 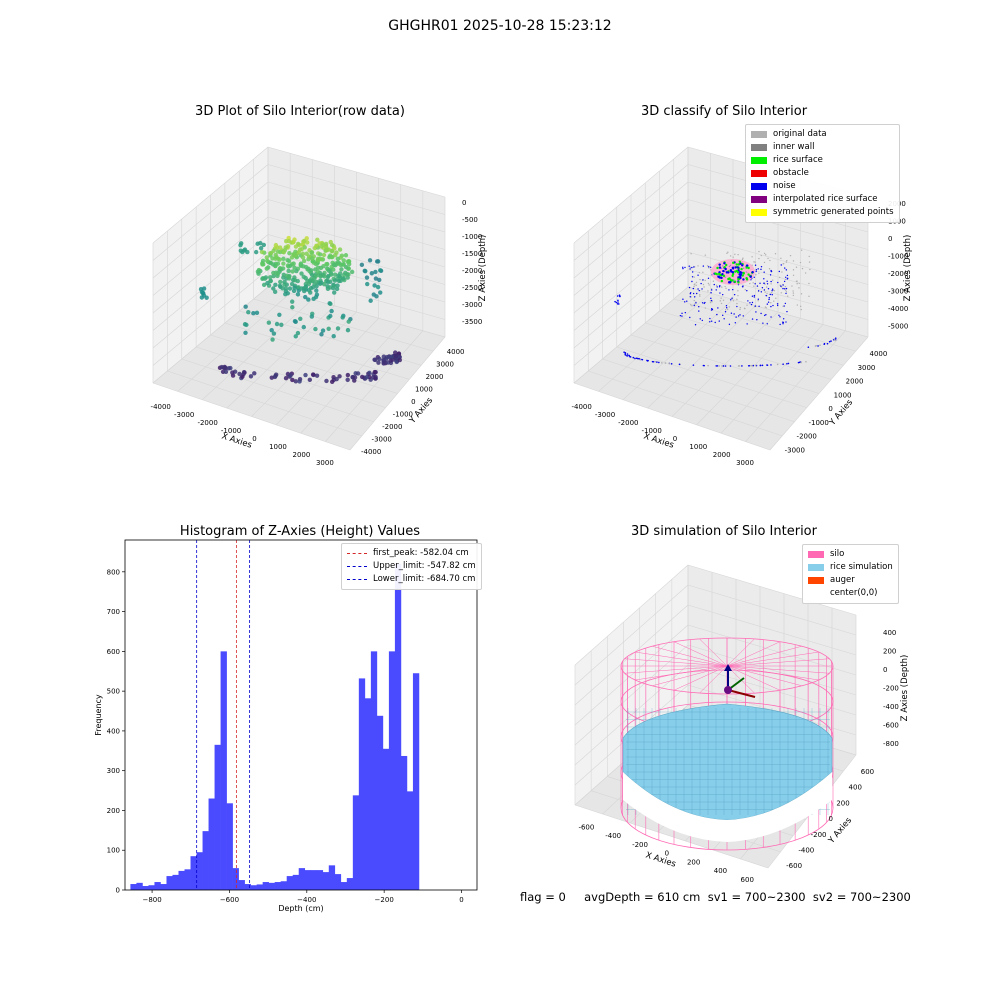 I want to click on y-tick-label: 600, so click(x=113, y=652).